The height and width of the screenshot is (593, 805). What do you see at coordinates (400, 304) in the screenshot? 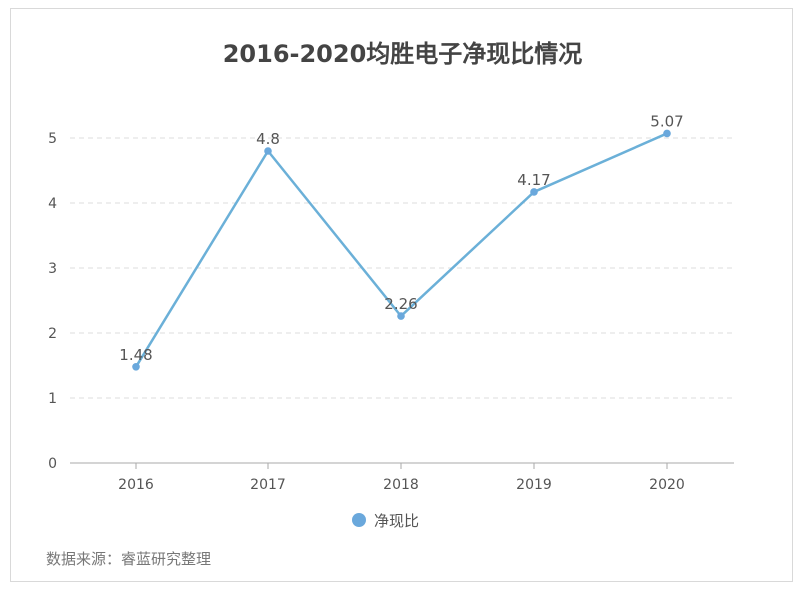
I see `data-label: 2.26` at bounding box center [400, 304].